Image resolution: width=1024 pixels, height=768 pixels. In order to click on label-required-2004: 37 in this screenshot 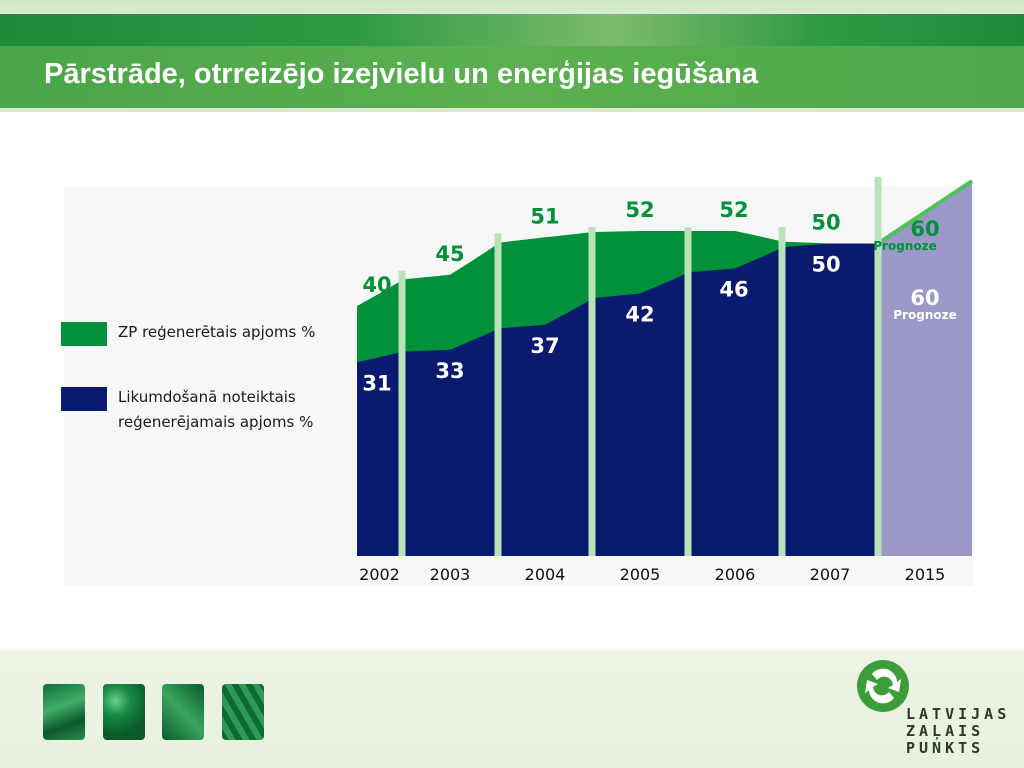, I will do `click(544, 346)`.